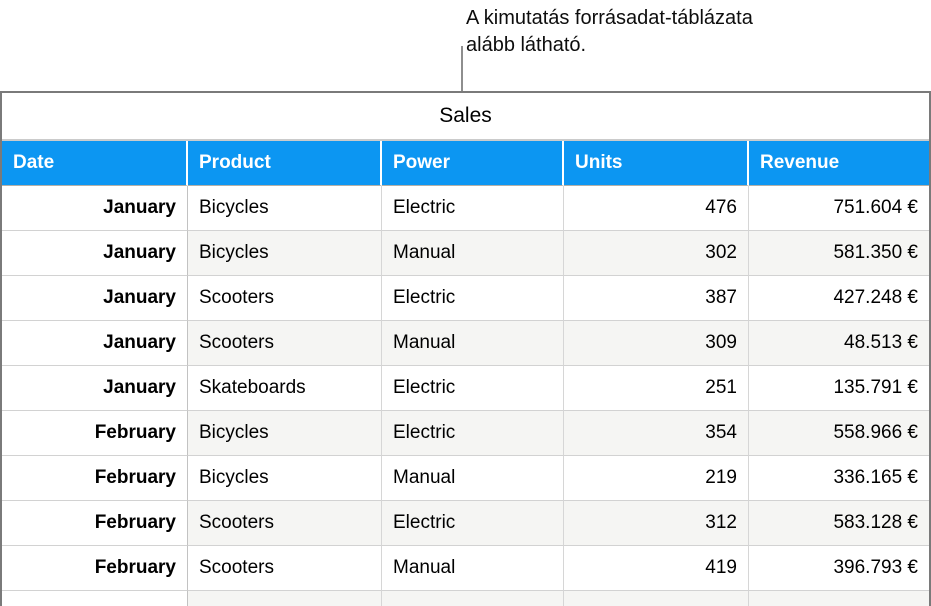 The width and height of the screenshot is (931, 606). Describe the element at coordinates (839, 523) in the screenshot. I see `cell-revenue: 583.128 €` at that location.